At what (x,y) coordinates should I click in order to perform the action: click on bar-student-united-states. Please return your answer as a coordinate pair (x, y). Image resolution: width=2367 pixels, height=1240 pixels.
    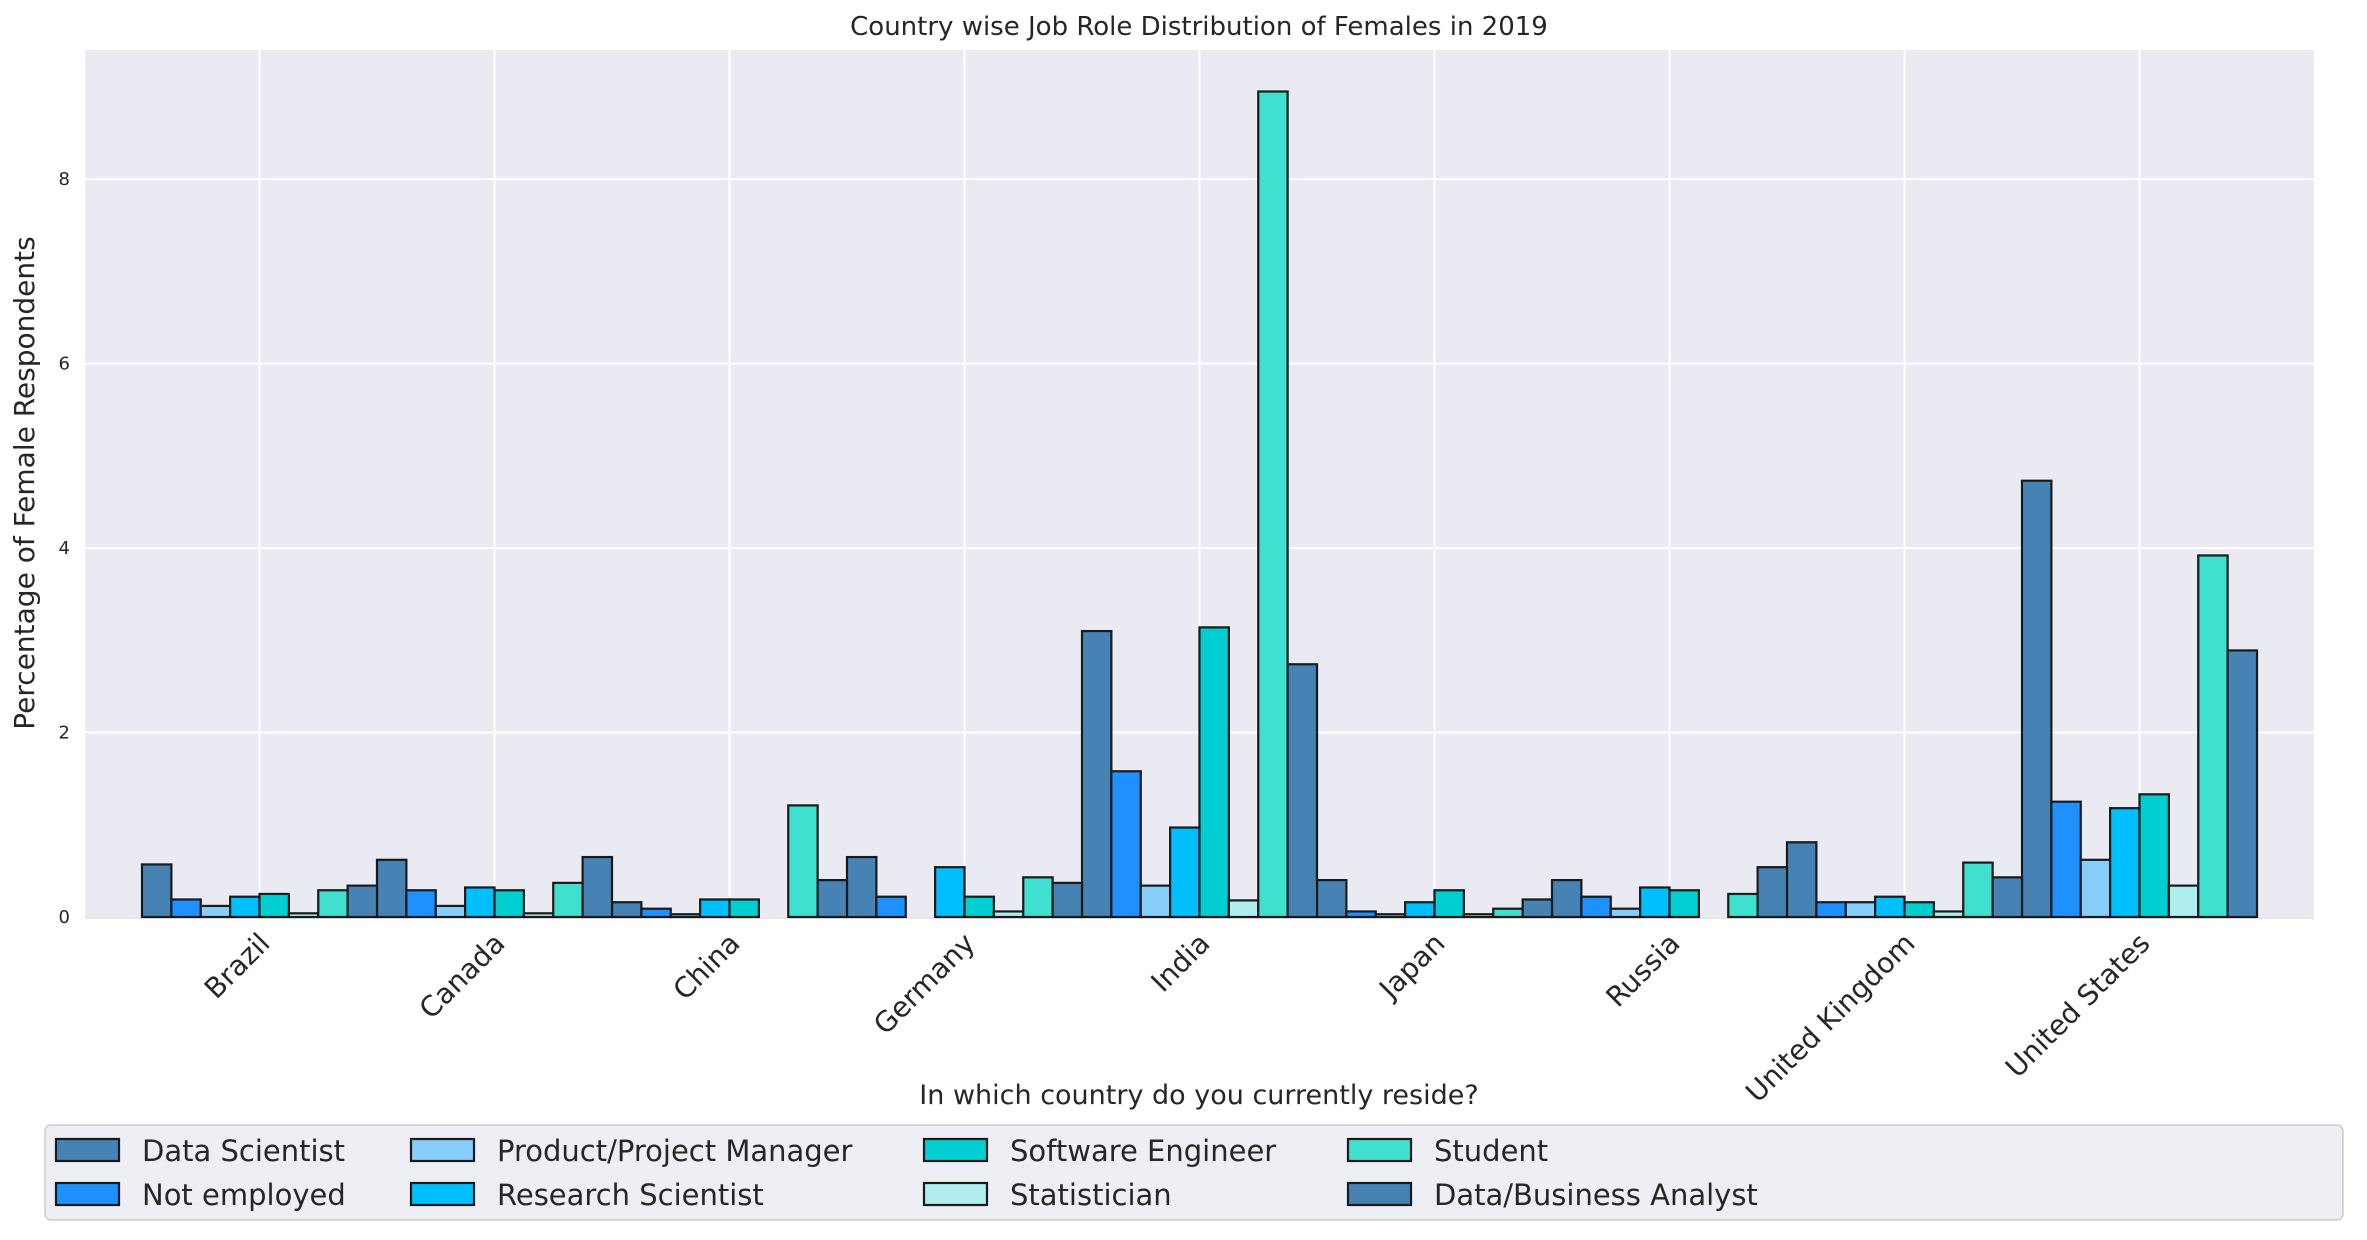
    Looking at the image, I should click on (2213, 736).